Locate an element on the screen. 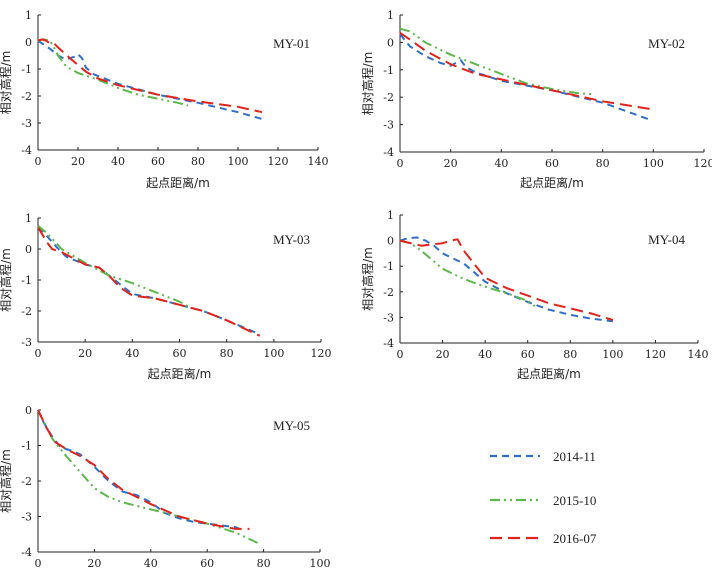  panel-title: MY-01 is located at coordinates (291, 43).